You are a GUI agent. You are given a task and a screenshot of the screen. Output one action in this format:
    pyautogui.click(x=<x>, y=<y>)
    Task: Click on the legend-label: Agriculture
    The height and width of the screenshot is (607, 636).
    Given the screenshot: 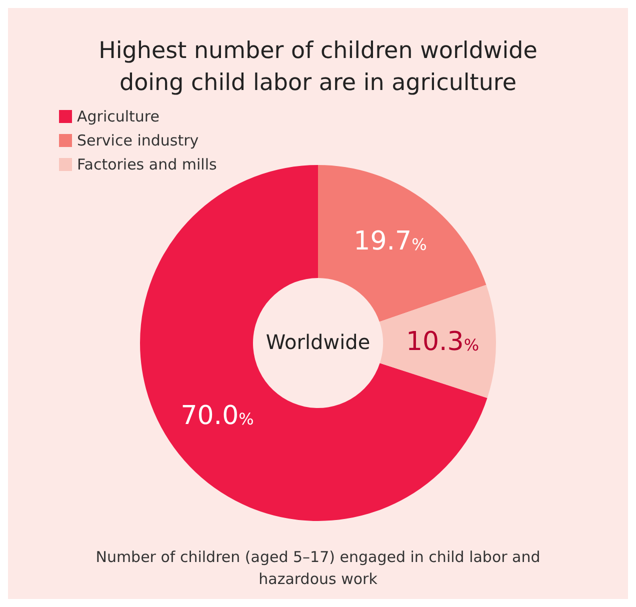 What is the action you would take?
    pyautogui.click(x=118, y=117)
    